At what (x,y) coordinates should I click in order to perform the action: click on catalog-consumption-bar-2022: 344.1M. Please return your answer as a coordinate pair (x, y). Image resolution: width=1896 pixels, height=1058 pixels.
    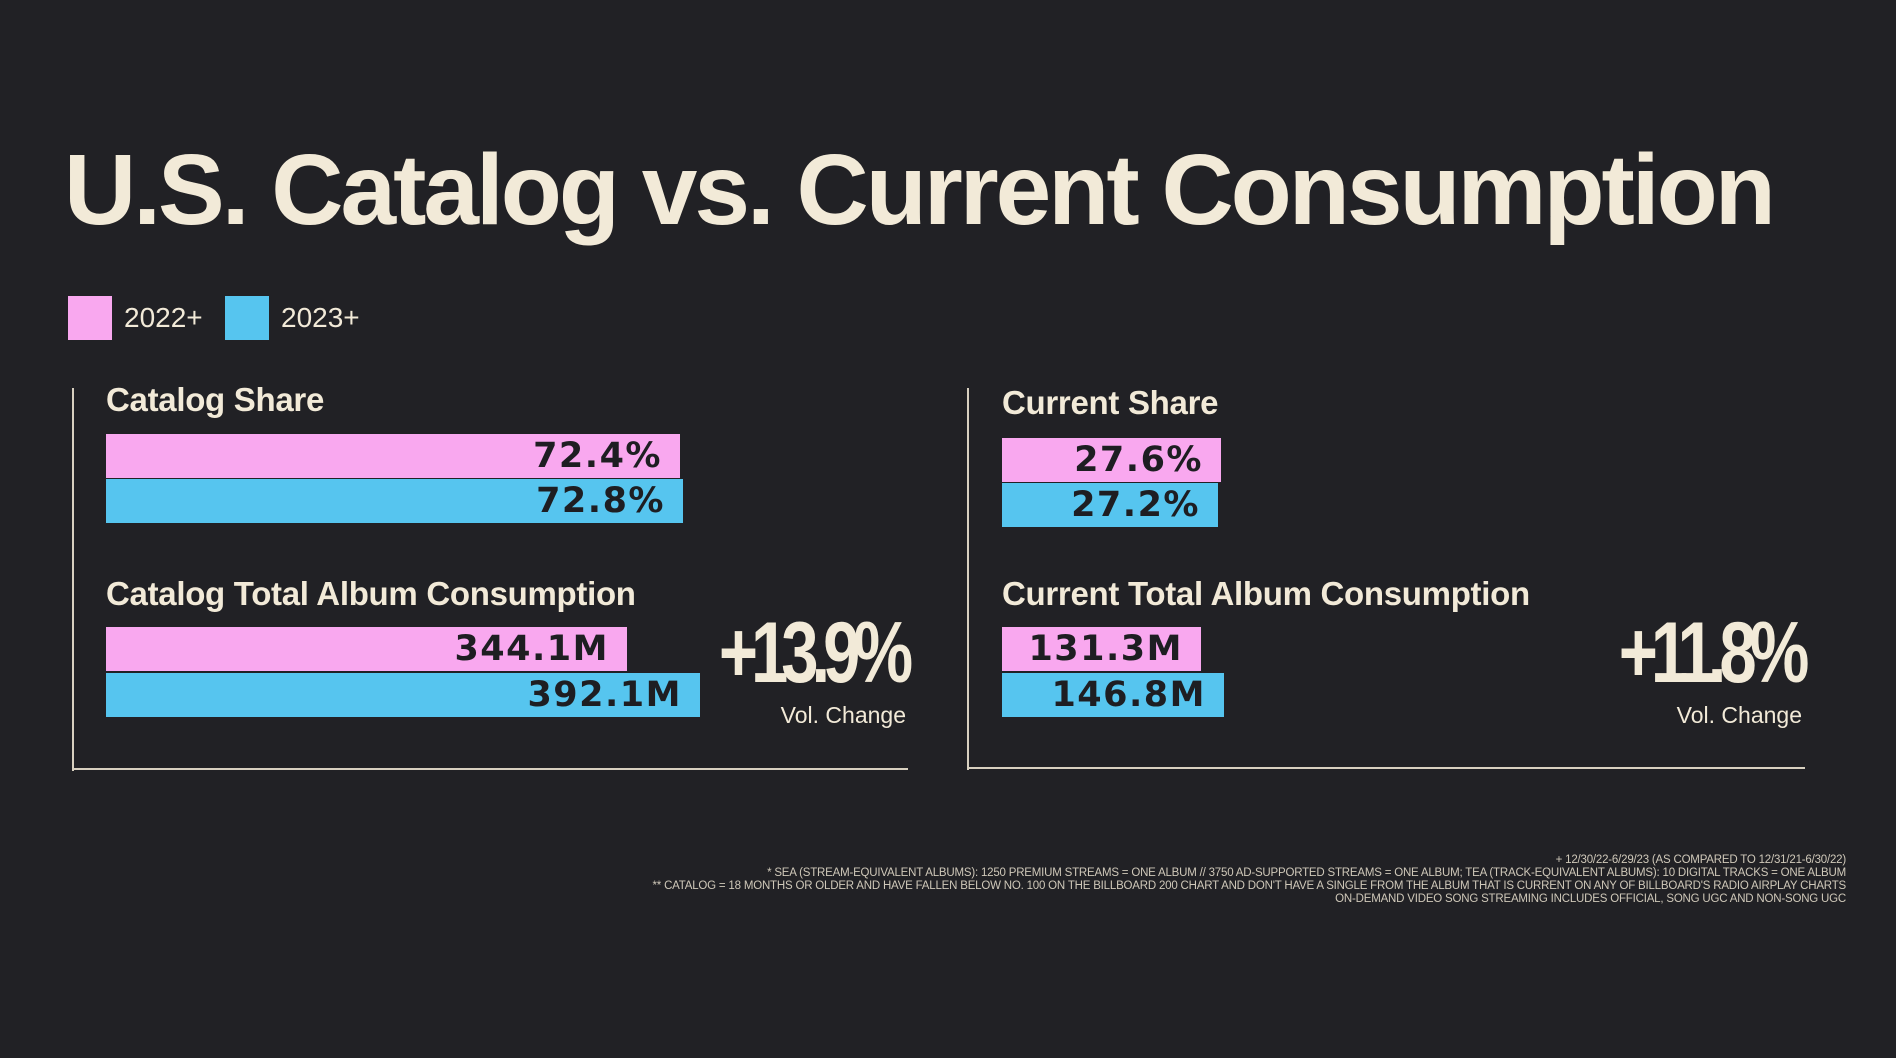
    Looking at the image, I should click on (366, 649).